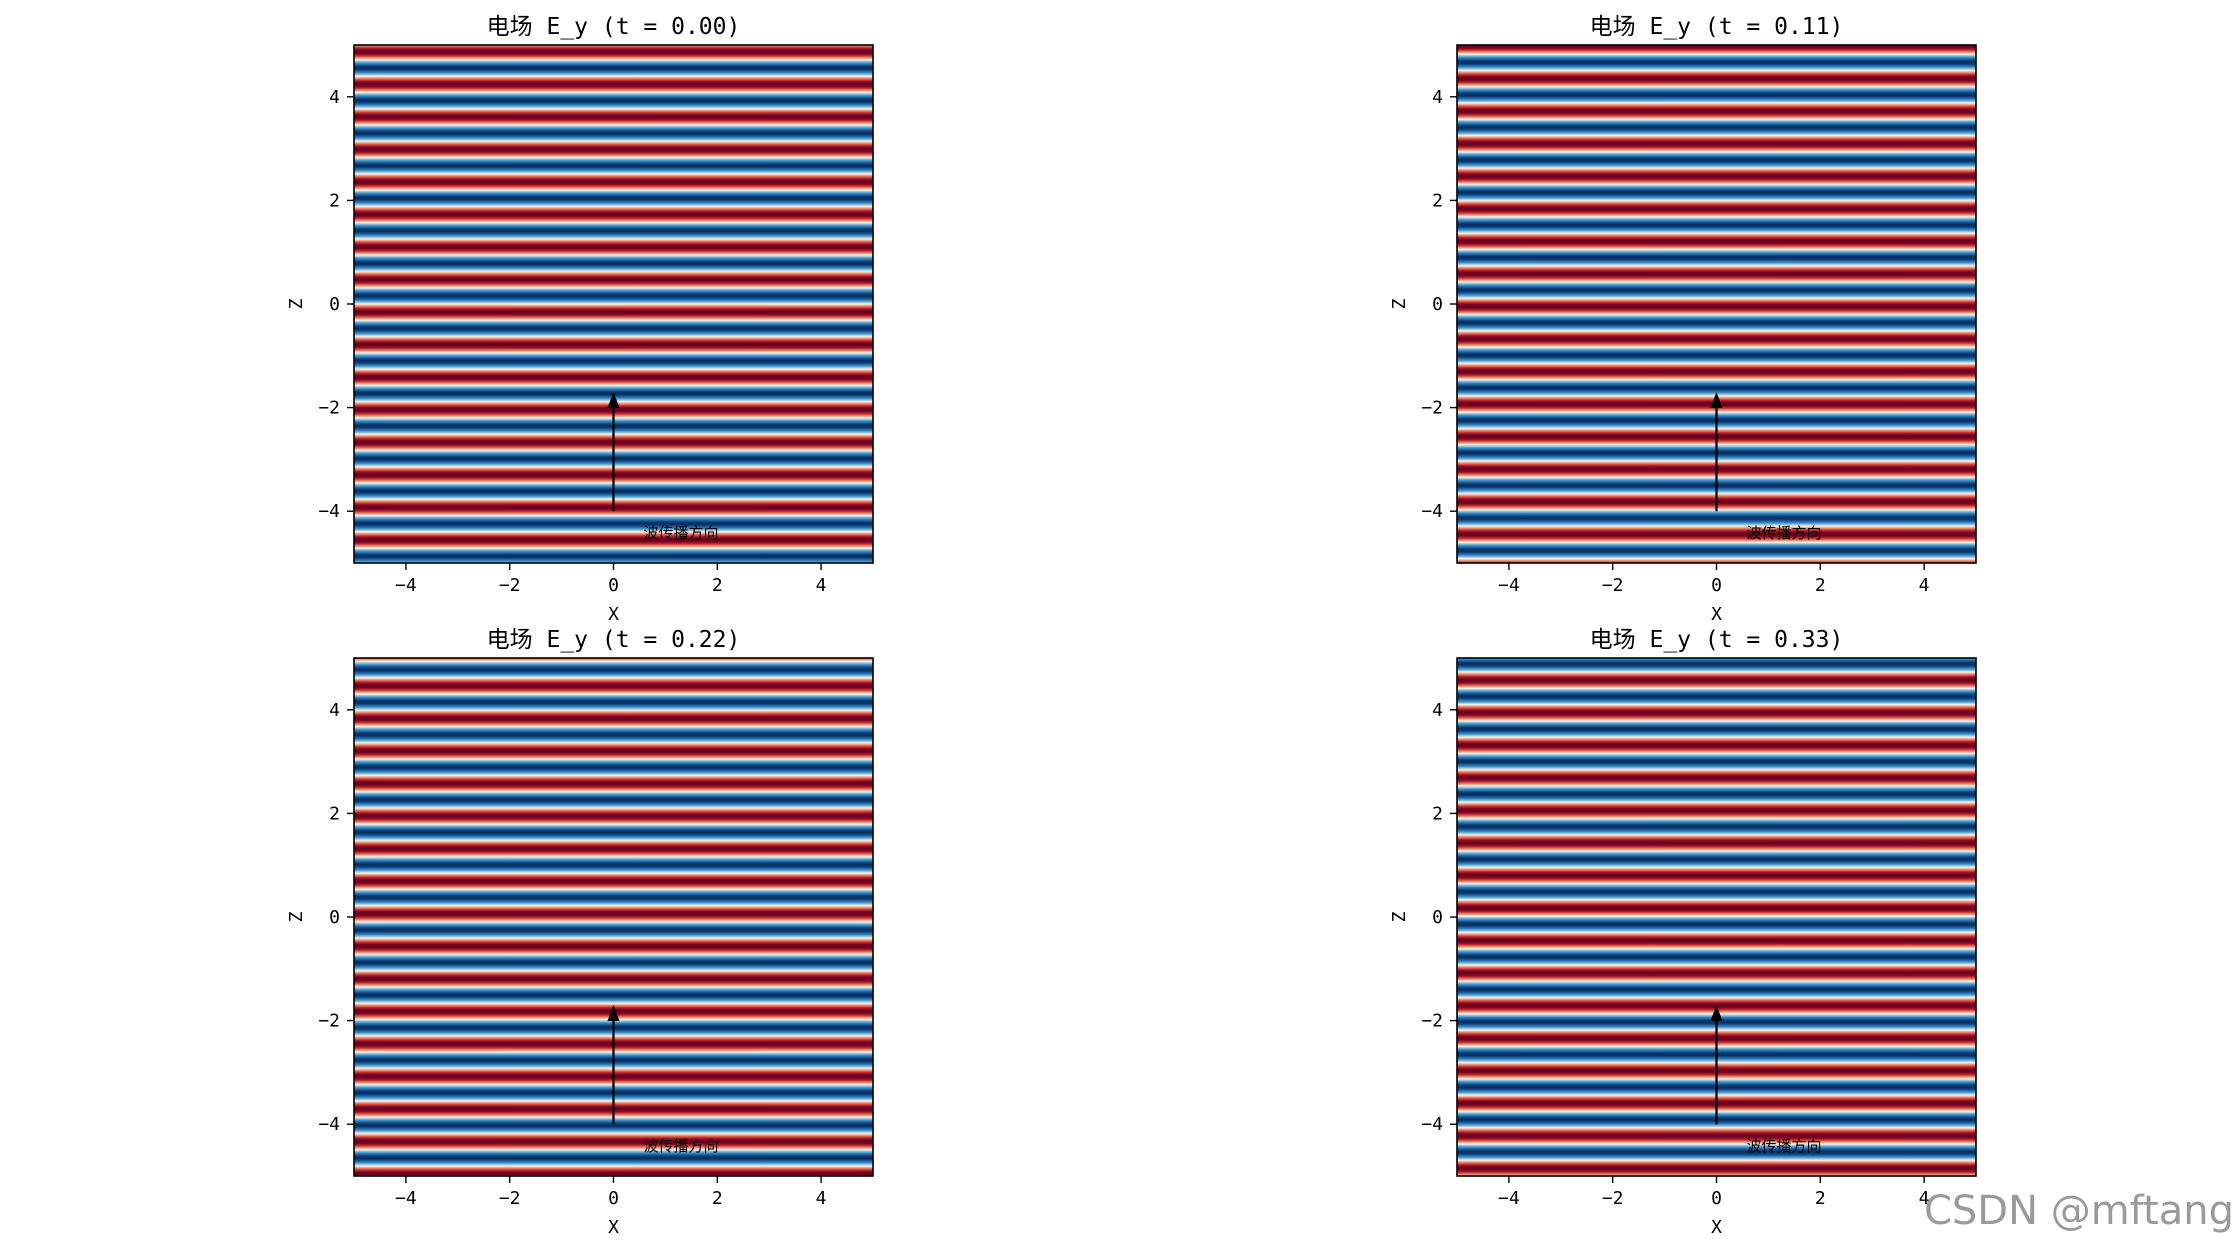 The height and width of the screenshot is (1244, 2240). Describe the element at coordinates (1683, 932) in the screenshot. I see `subplot-4: −4 −2 0 2 4 −4 −2 0 2 4 X Z 电场 E_y (t = 0.33) 波传播方向` at that location.